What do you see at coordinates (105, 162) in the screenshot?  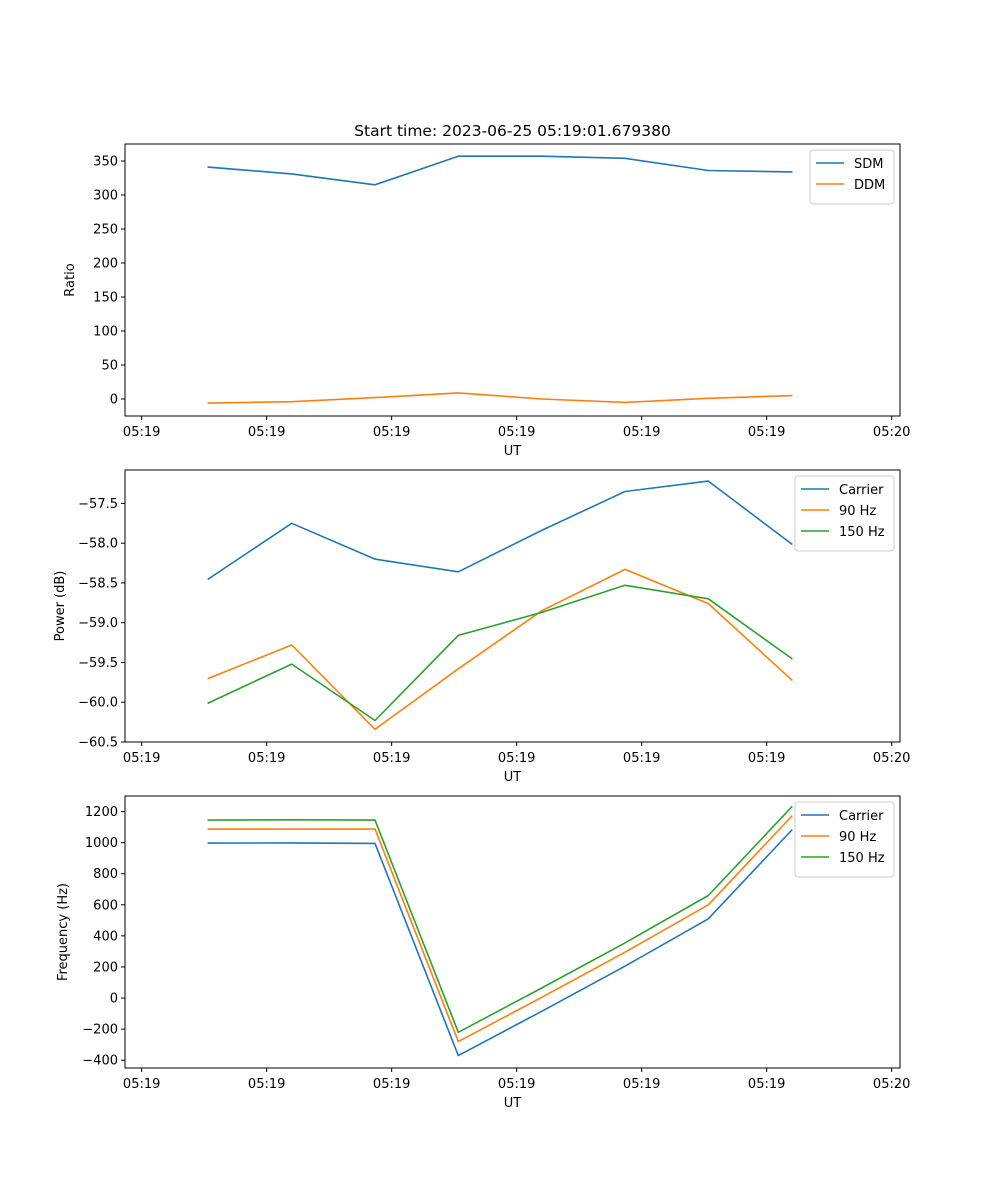 I see `y-tick-label: 350` at bounding box center [105, 162].